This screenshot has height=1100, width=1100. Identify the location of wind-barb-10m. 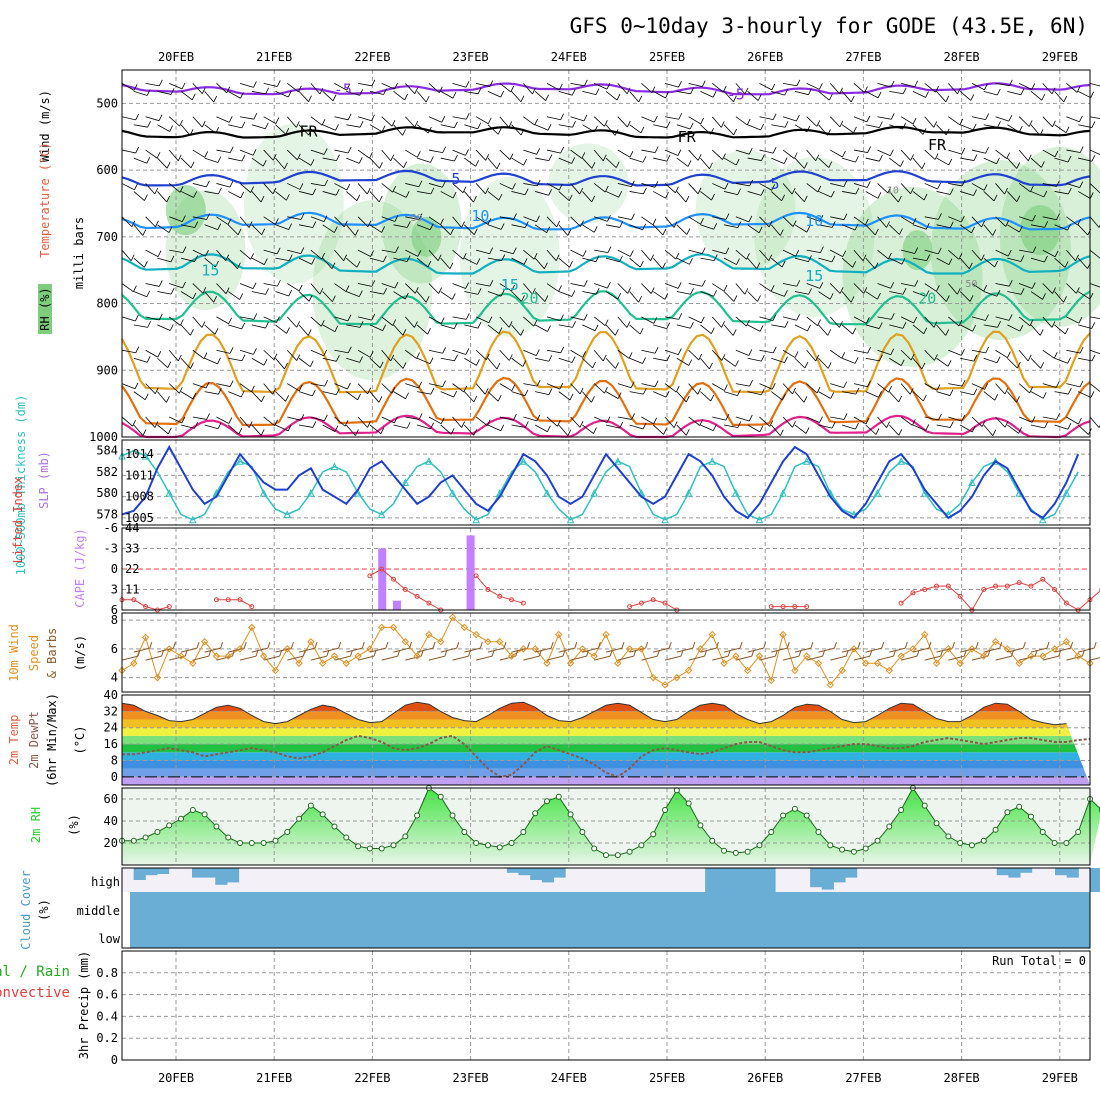
(177, 658).